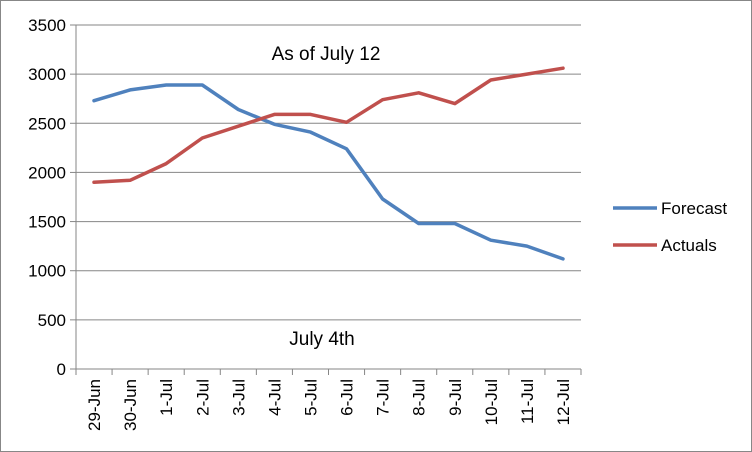 Image resolution: width=752 pixels, height=452 pixels. I want to click on x-tick-label-11-Jul: 11-Jul, so click(527, 401).